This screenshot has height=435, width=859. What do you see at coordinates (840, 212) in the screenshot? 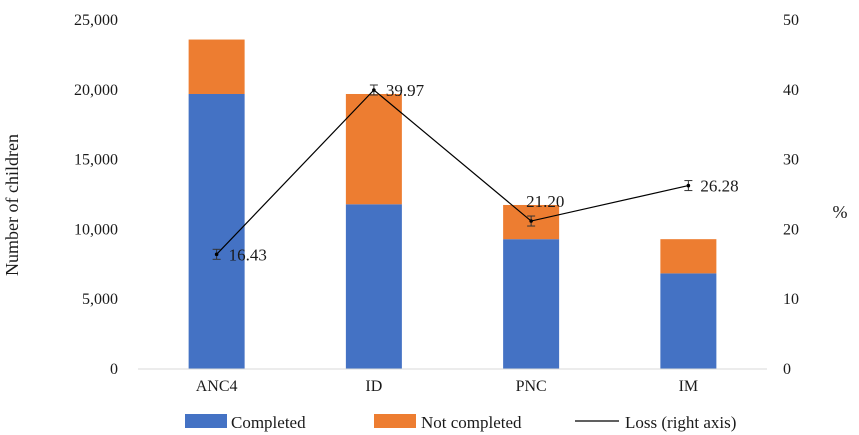
I see `y2-axis-title: %` at bounding box center [840, 212].